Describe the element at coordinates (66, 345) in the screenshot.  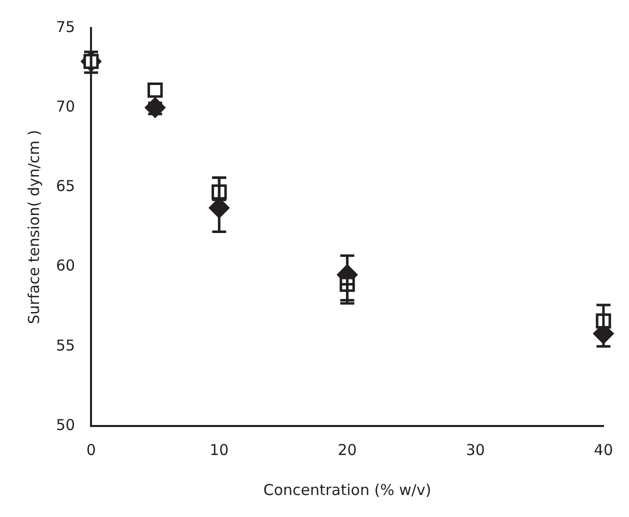
I see `y-tick-label: 55` at that location.